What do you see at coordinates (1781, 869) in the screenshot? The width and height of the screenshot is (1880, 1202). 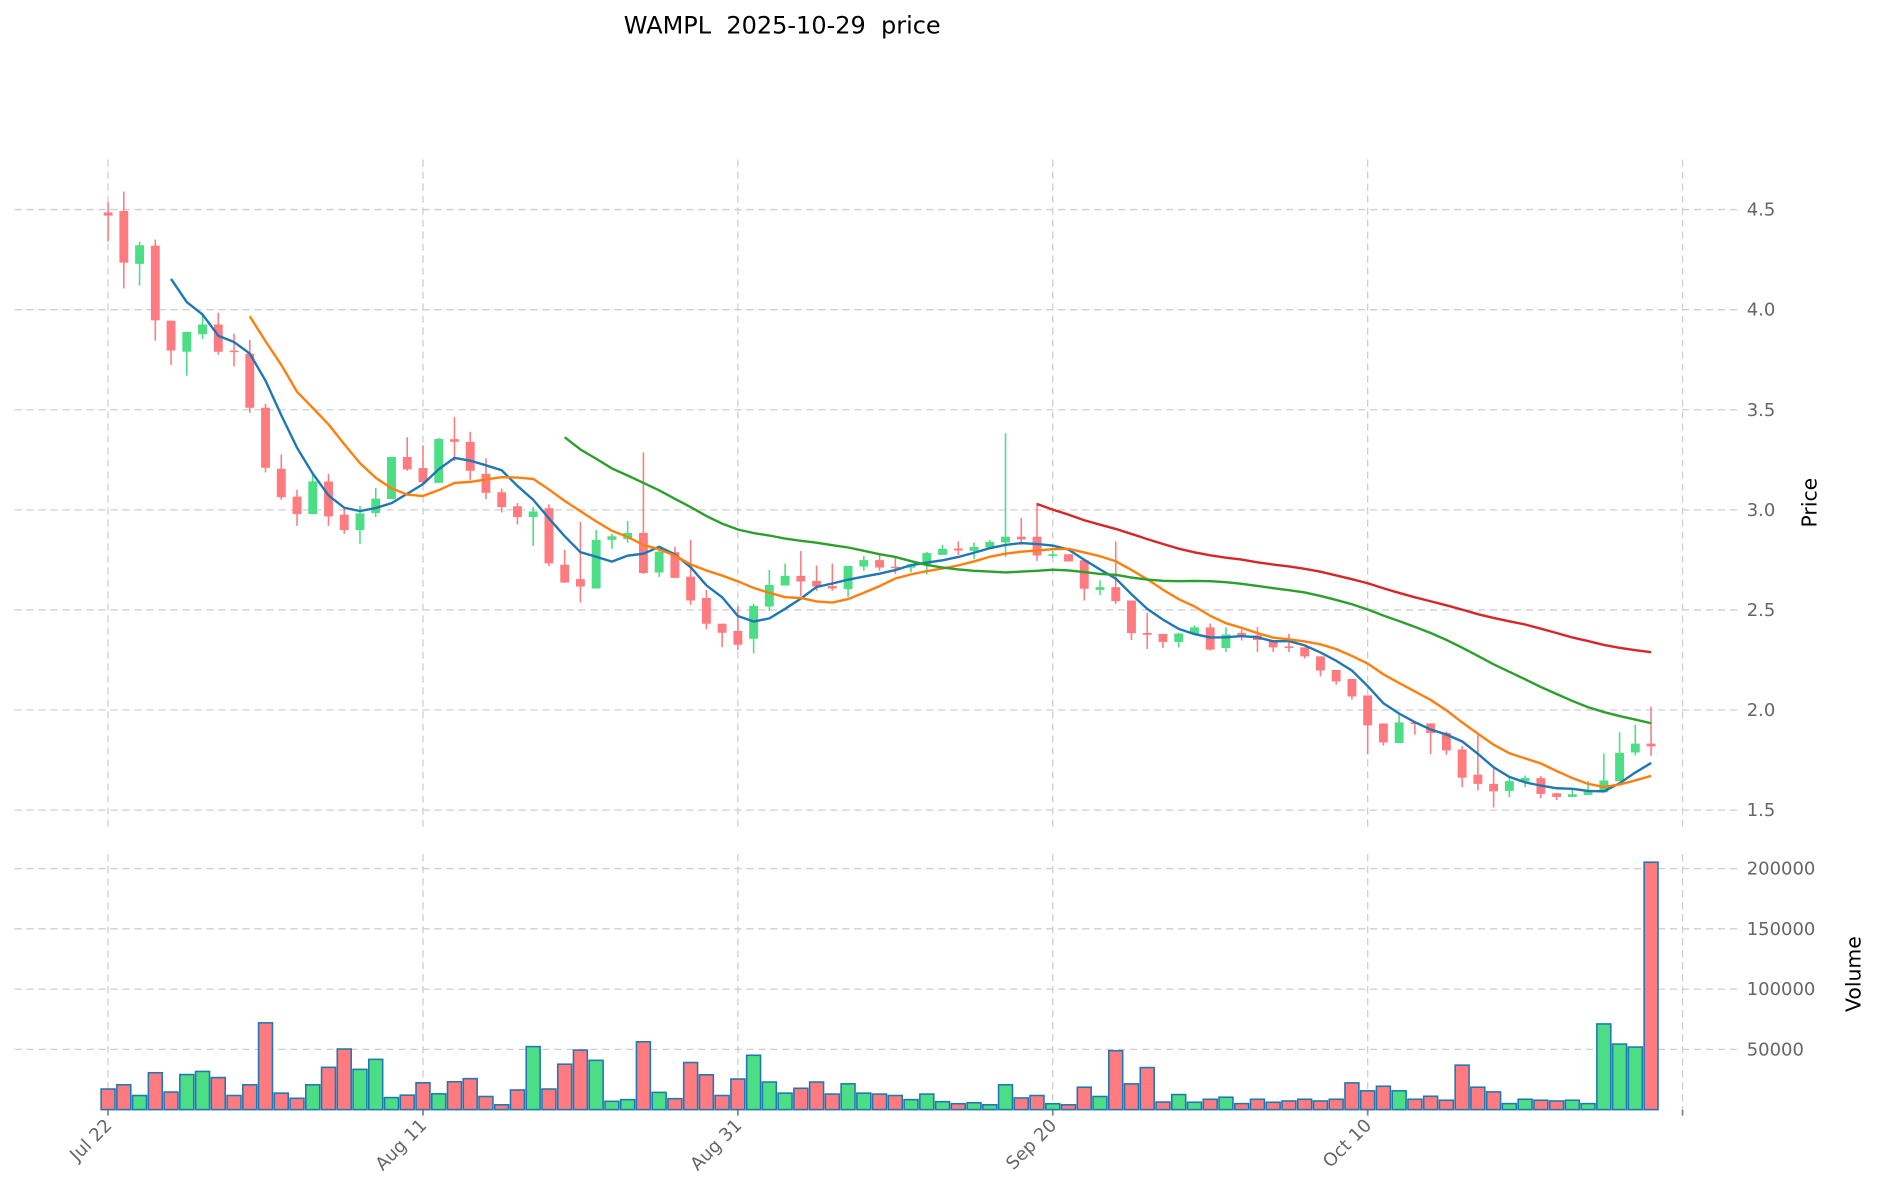 I see `volume-tick-label: 200000` at bounding box center [1781, 869].